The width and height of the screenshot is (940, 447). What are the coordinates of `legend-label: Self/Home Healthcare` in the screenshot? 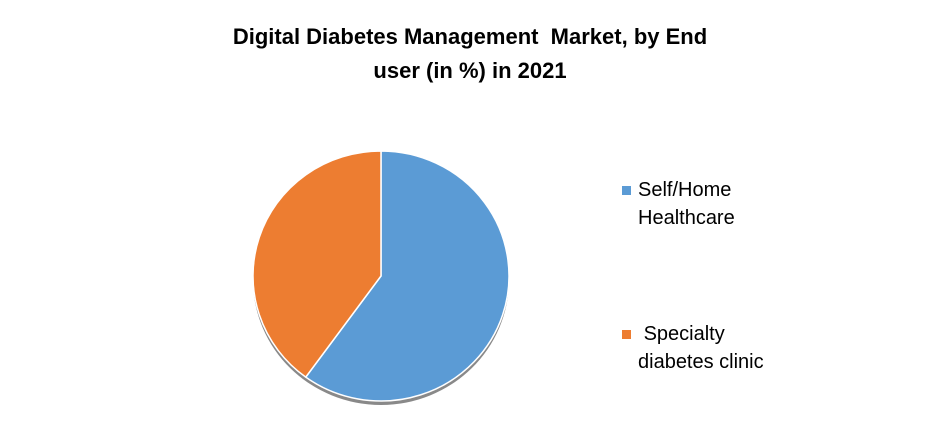 It's located at (687, 204).